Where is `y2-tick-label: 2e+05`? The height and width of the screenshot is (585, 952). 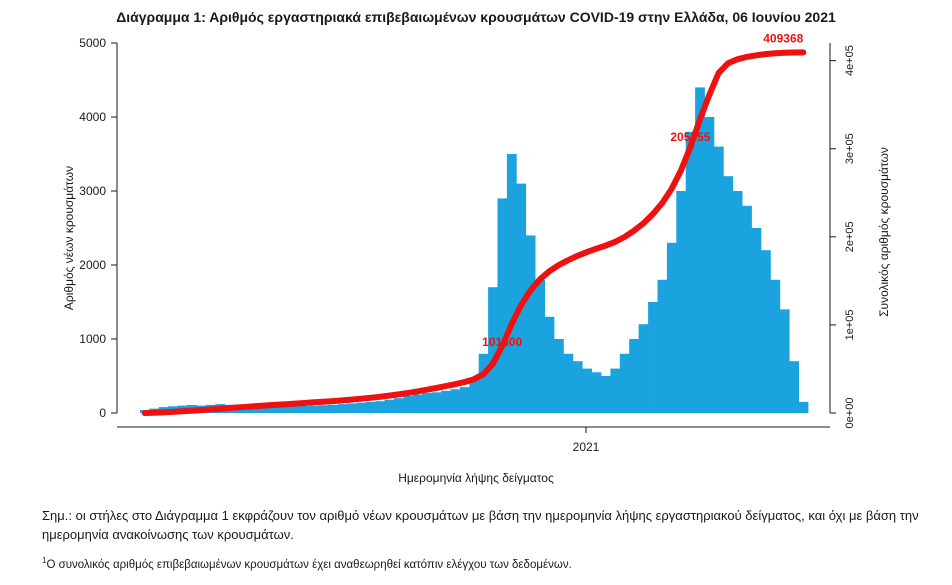 y2-tick-label: 2e+05 is located at coordinates (850, 236).